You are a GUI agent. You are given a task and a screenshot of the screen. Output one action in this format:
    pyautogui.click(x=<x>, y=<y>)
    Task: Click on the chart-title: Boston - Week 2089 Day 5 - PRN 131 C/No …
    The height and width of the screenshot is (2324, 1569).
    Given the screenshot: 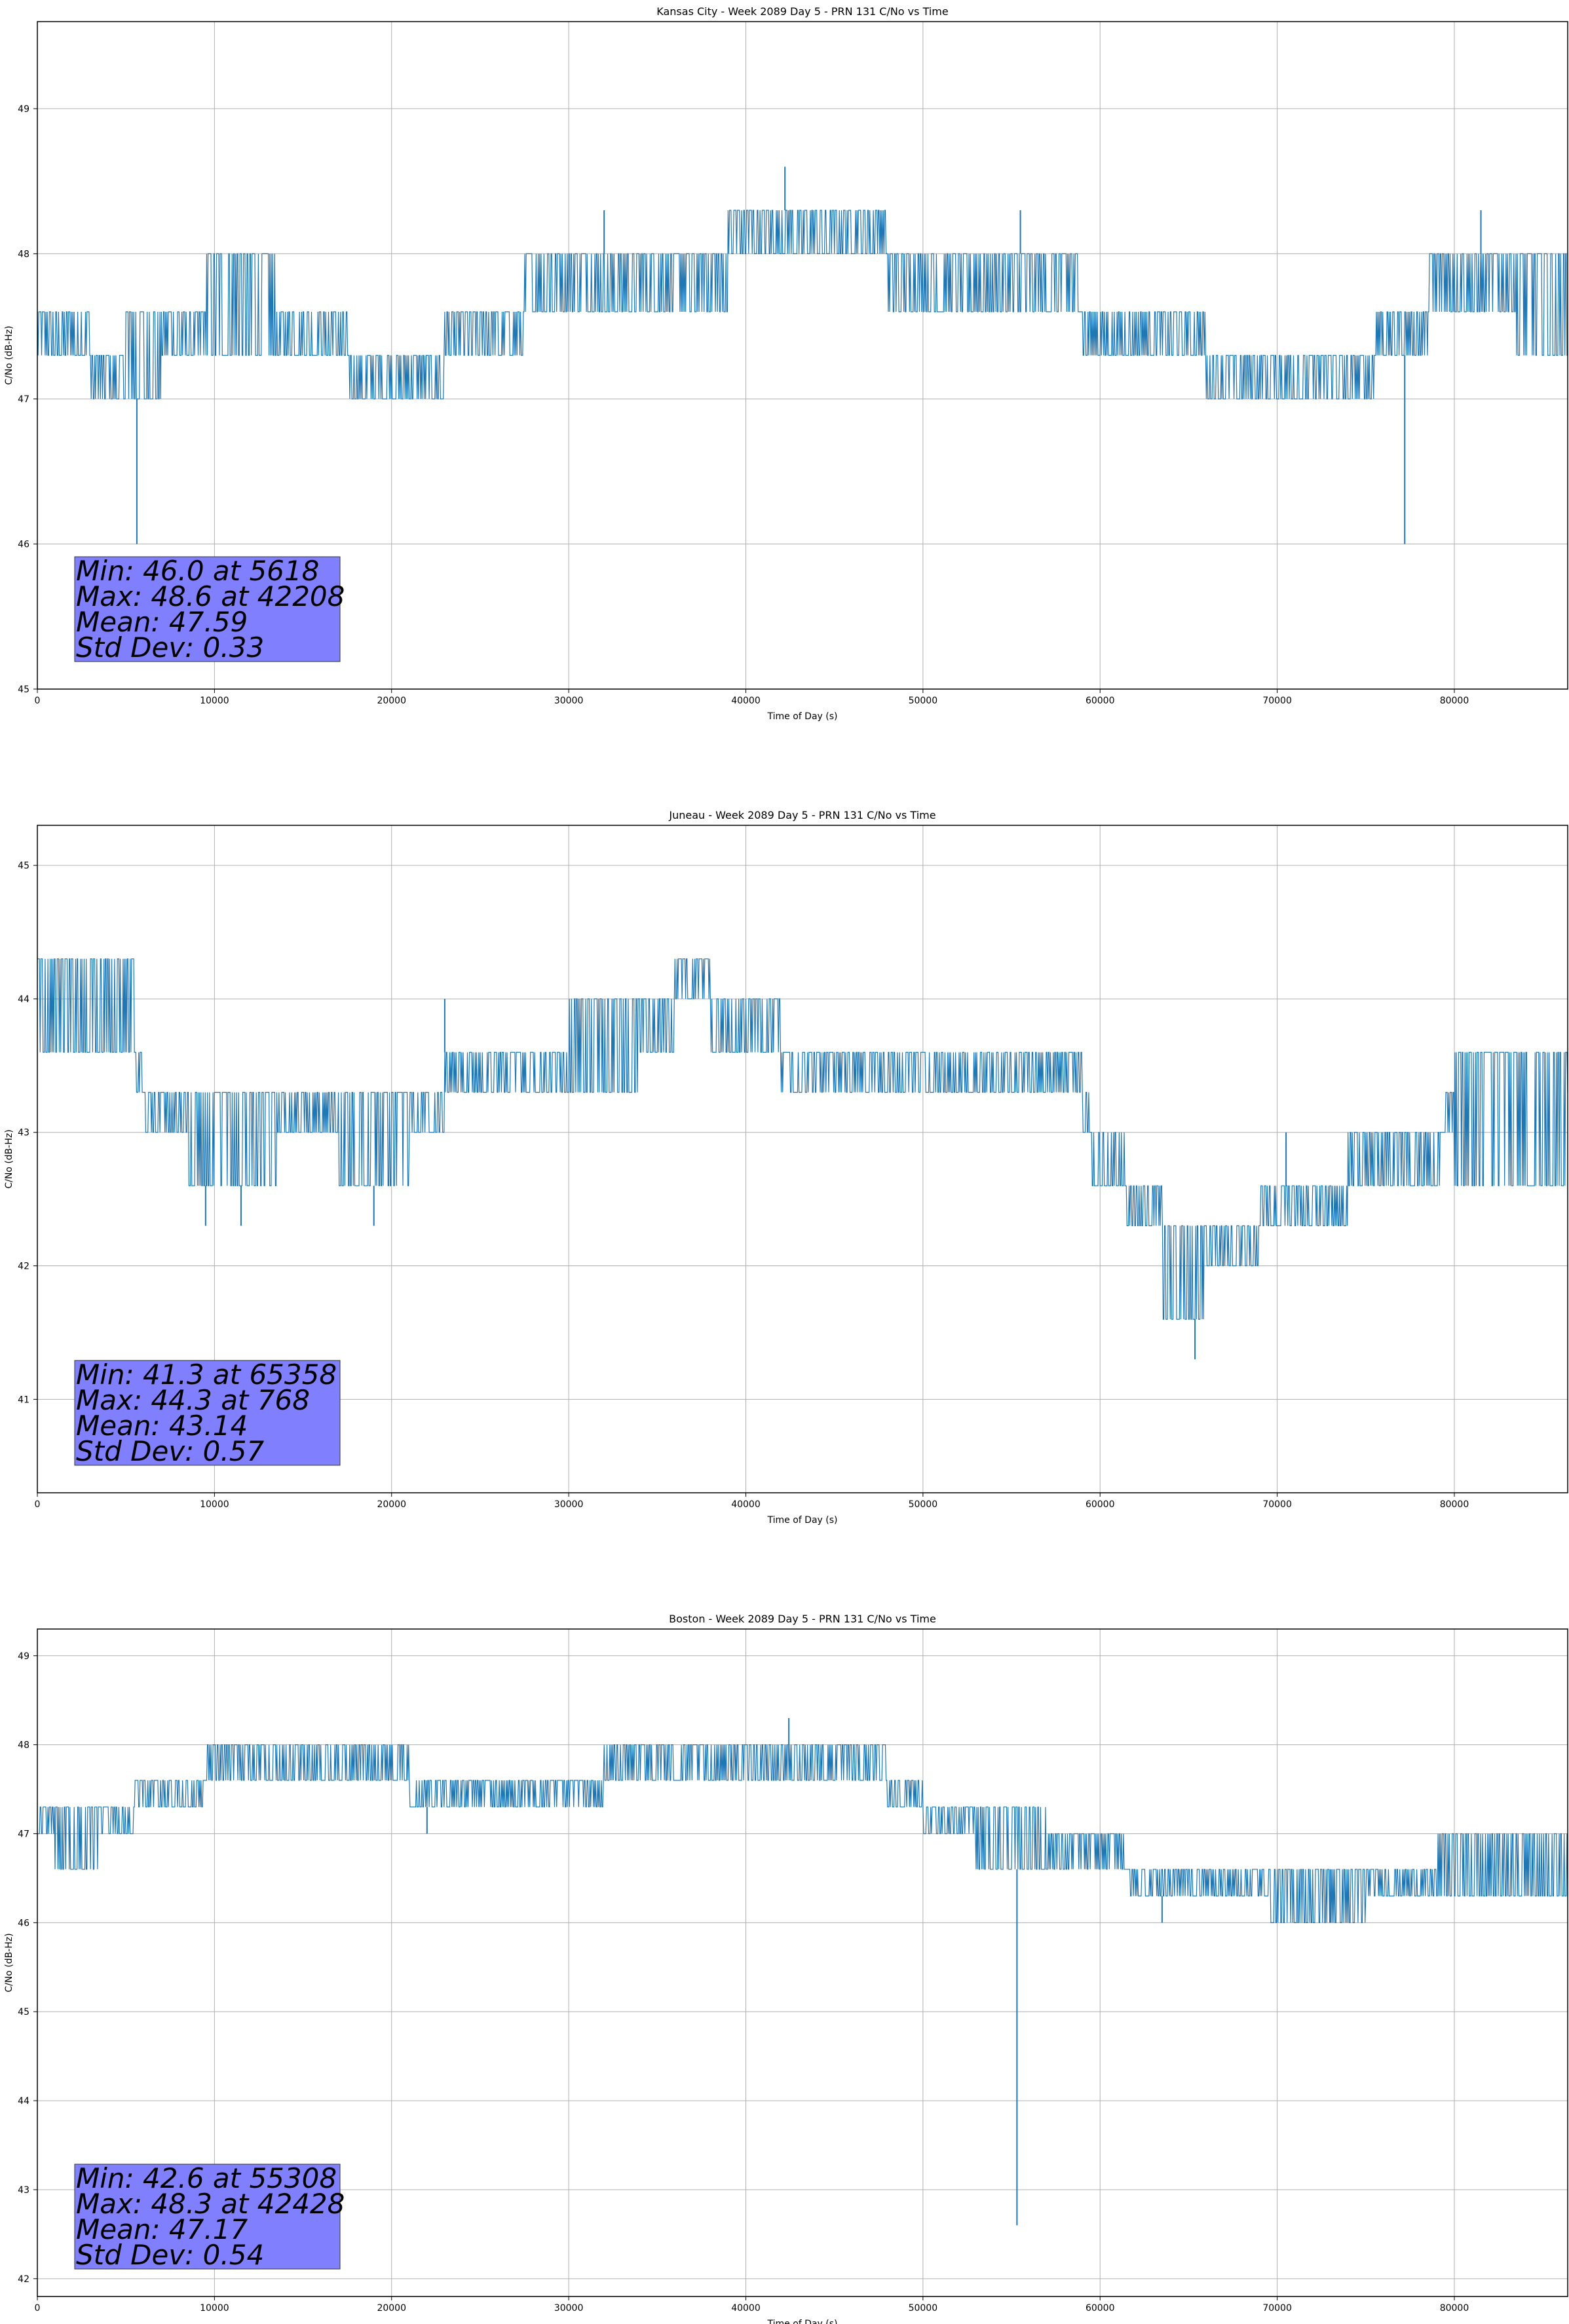 What is the action you would take?
    pyautogui.click(x=802, y=1619)
    